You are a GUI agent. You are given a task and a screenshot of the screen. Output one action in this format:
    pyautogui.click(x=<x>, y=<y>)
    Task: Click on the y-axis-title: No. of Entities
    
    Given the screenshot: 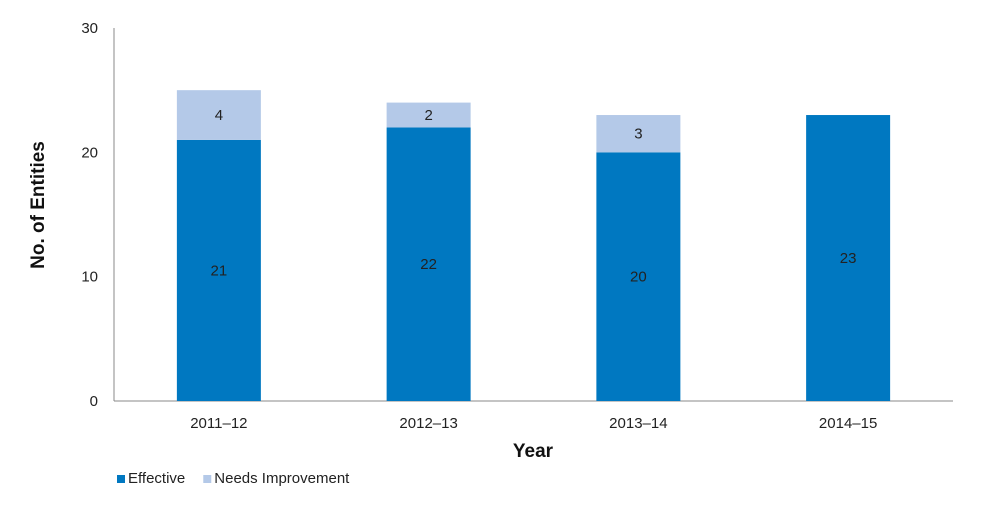 What is the action you would take?
    pyautogui.click(x=38, y=205)
    